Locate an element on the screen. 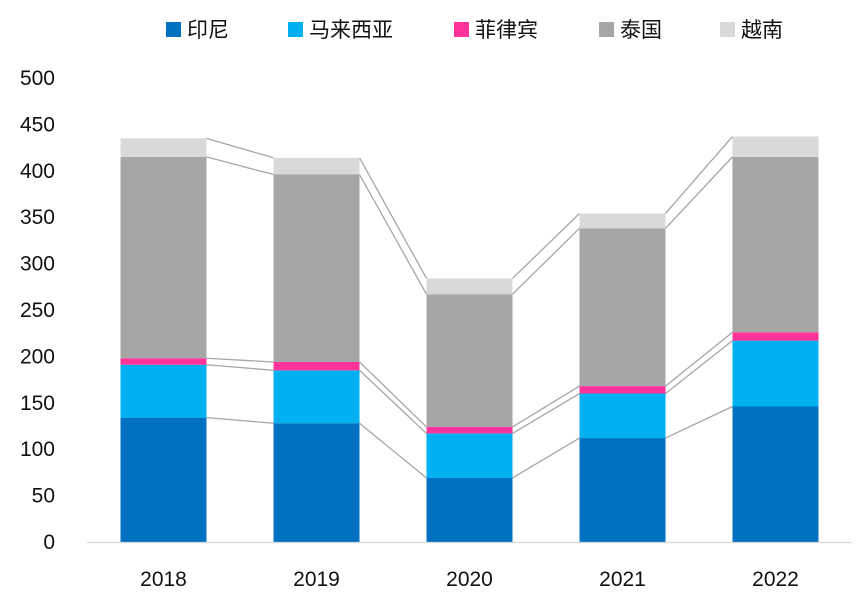  x-tick-label: 2018 is located at coordinates (163, 579).